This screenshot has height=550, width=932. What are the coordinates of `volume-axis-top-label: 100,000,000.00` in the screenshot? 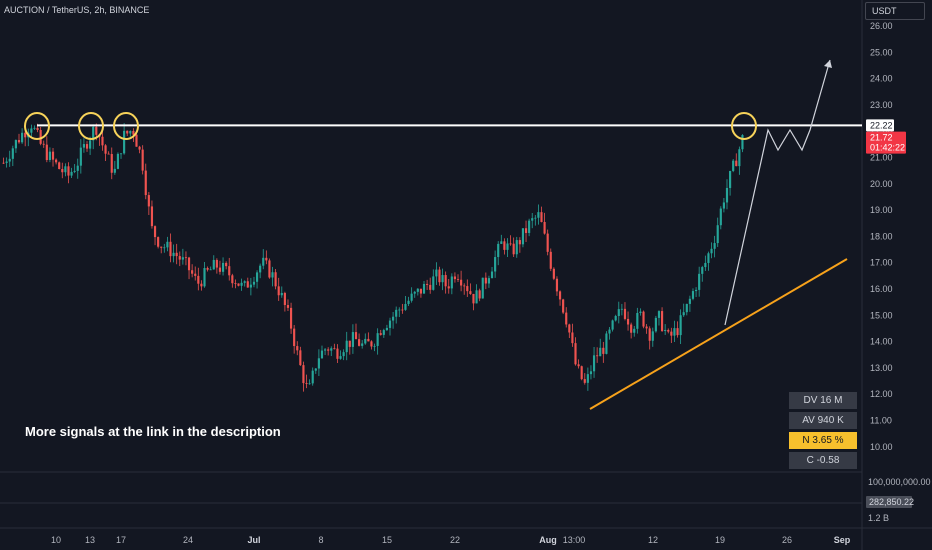 It's located at (899, 482).